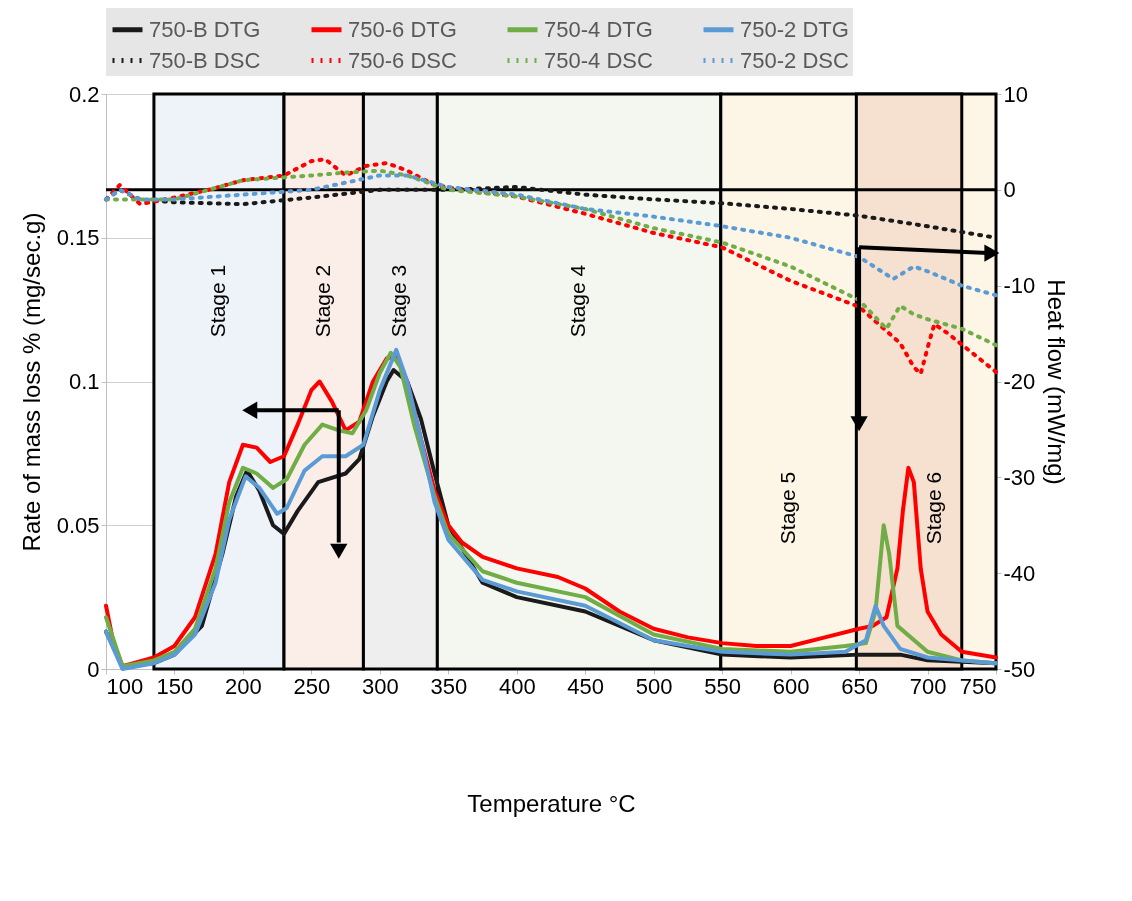 The height and width of the screenshot is (901, 1132). Describe the element at coordinates (598, 29) in the screenshot. I see `legend-label: 750-4 DTG` at that location.